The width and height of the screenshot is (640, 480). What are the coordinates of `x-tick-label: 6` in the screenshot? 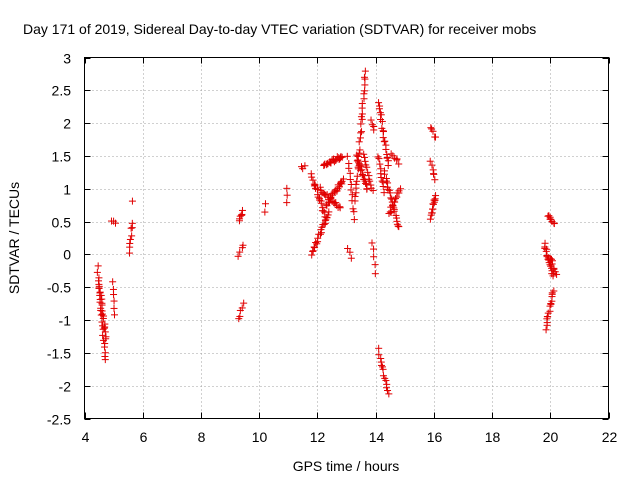 It's located at (144, 437).